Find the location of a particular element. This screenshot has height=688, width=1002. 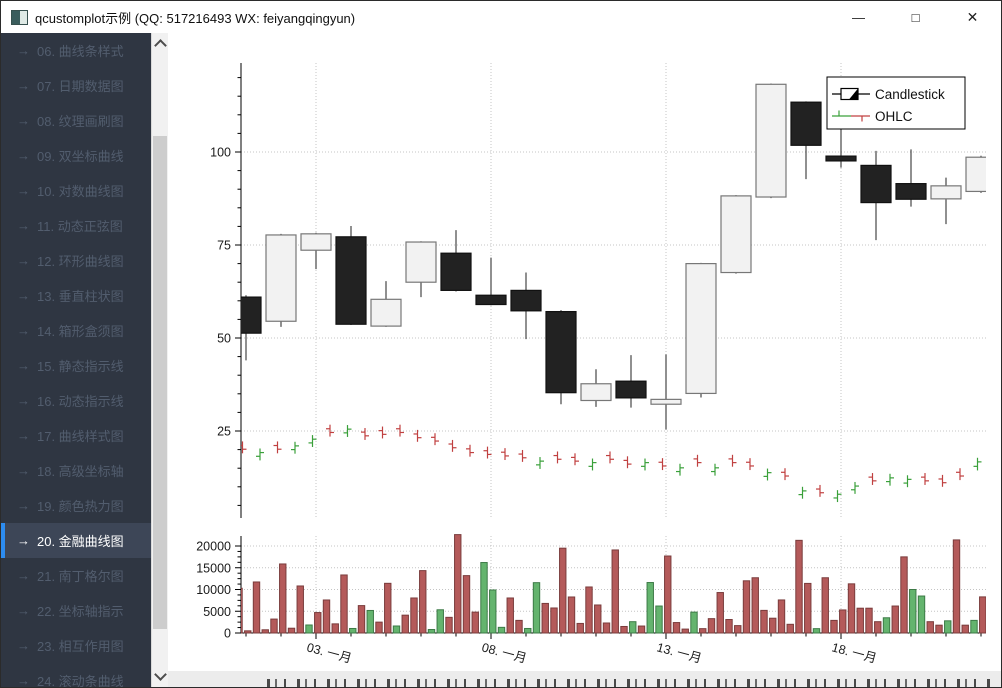

maximize-button: □ is located at coordinates (915, 17).